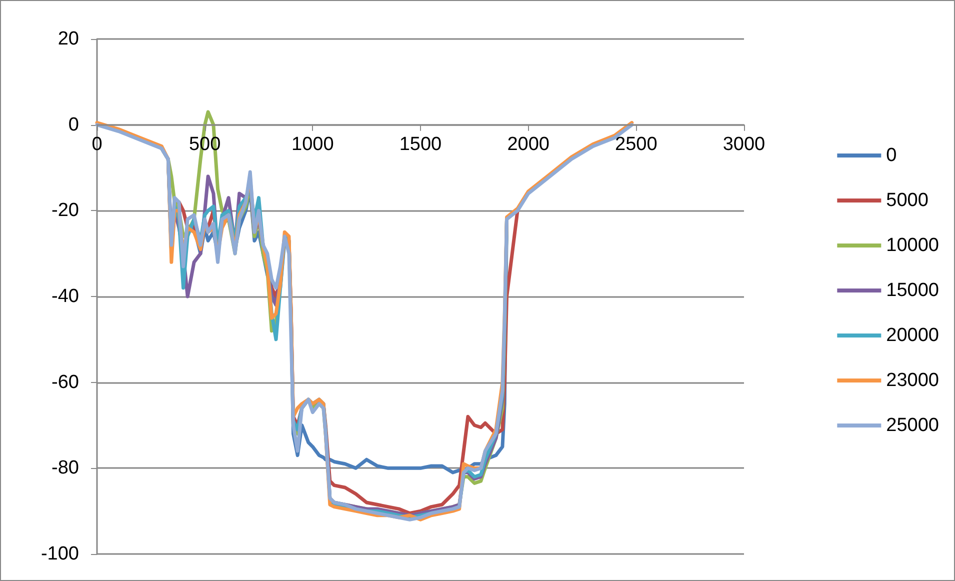 The width and height of the screenshot is (955, 581). Describe the element at coordinates (913, 335) in the screenshot. I see `legend-label: 20000` at that location.